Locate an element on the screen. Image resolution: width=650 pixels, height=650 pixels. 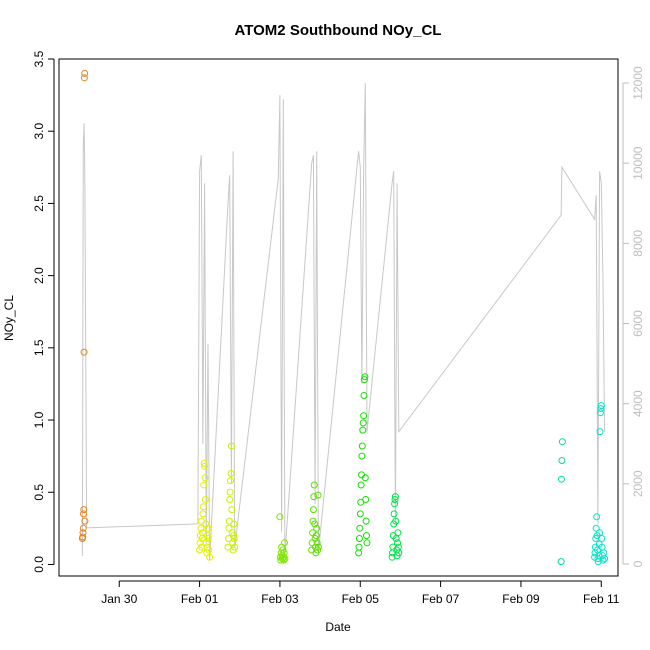
y2-tick-label: 8000 is located at coordinates (638, 243).